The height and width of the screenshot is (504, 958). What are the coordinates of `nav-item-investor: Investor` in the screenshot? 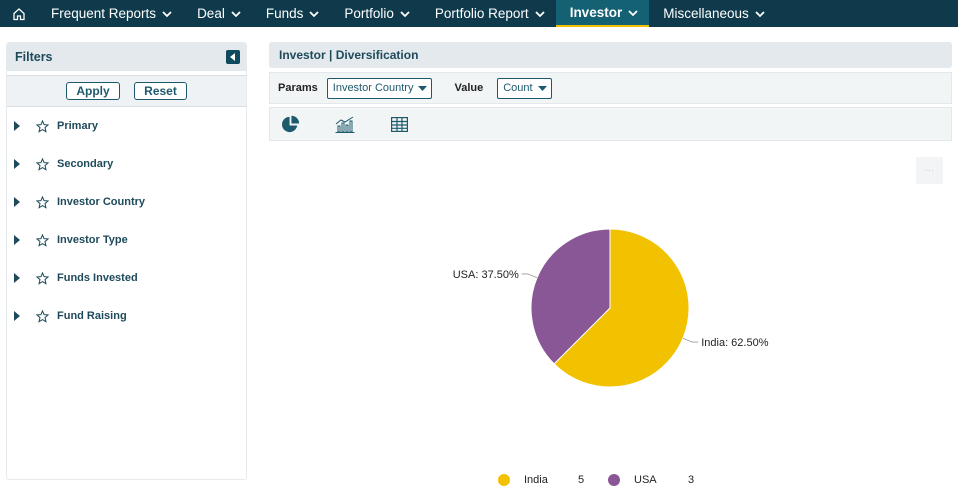 It's located at (602, 13).